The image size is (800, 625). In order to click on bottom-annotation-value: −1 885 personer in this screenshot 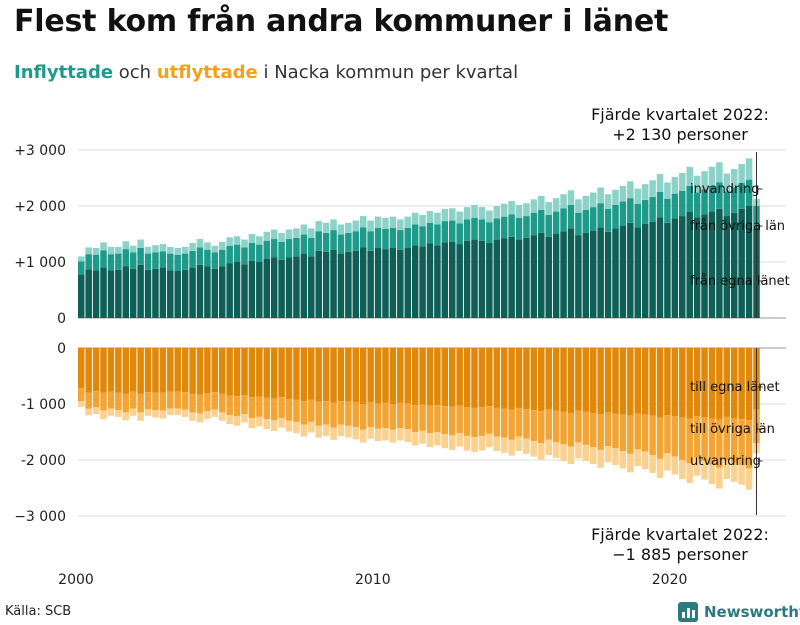, I will do `click(680, 554)`.